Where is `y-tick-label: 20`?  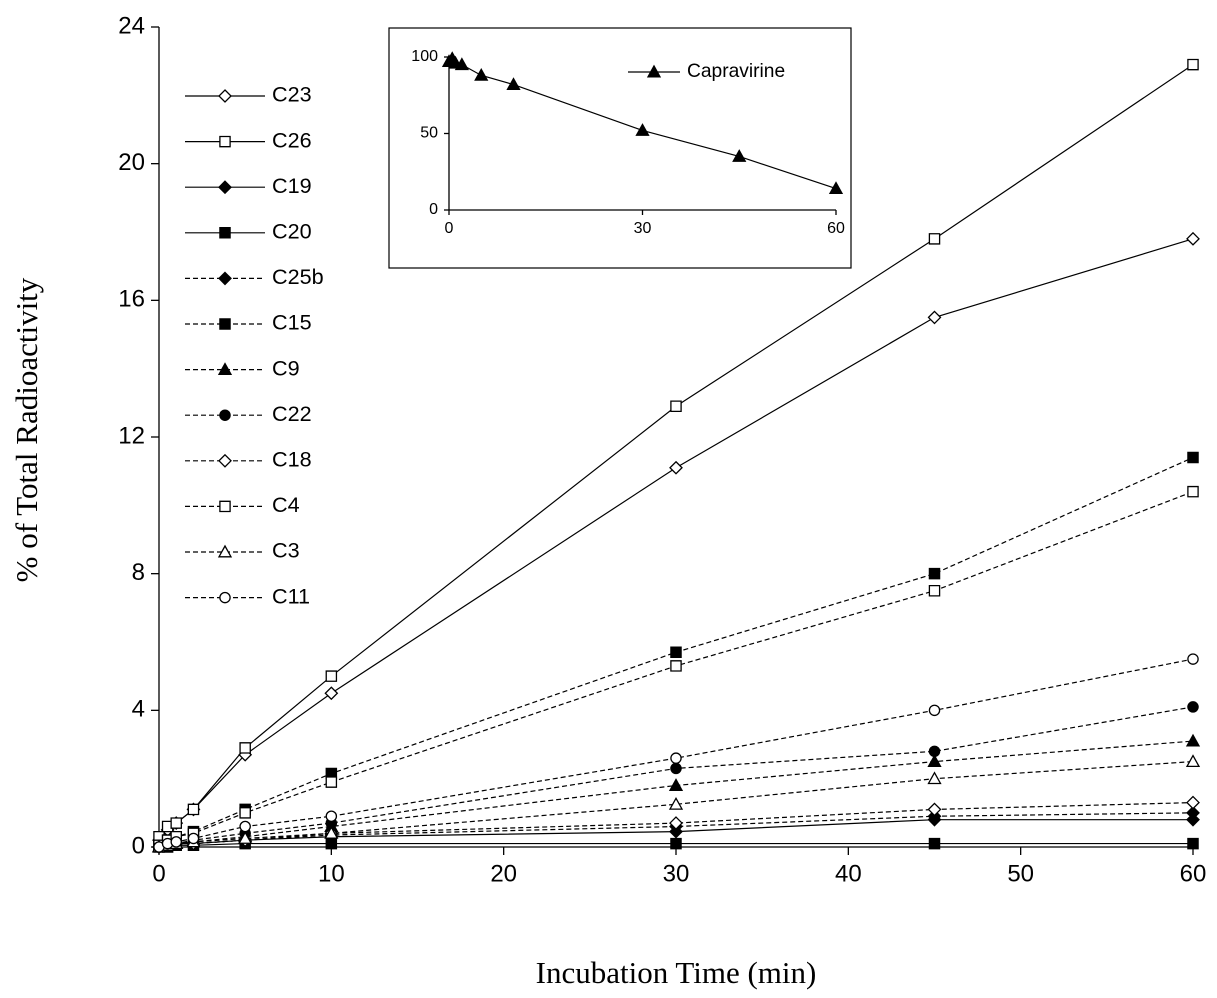 y-tick-label: 20 is located at coordinates (131, 162).